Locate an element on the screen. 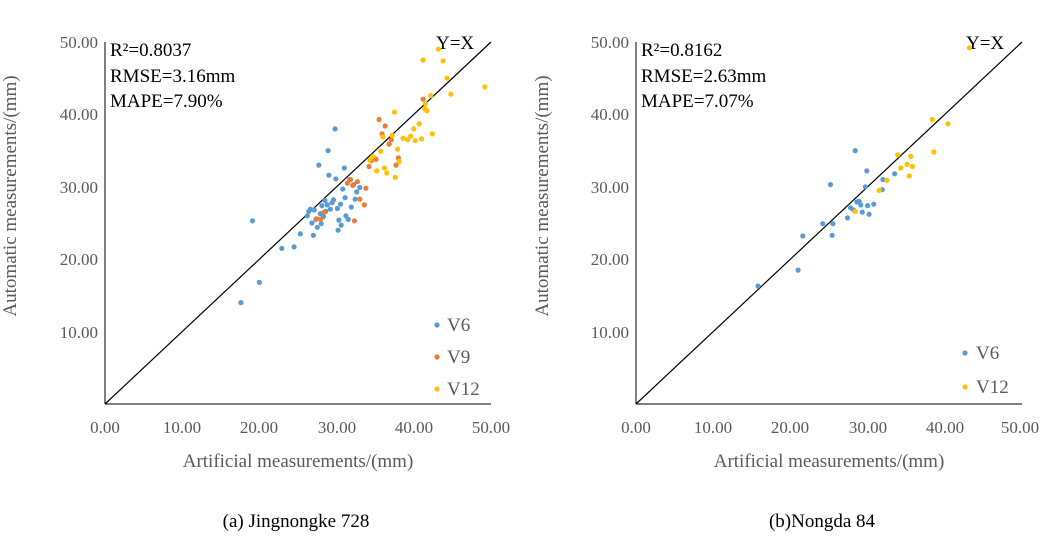 Image resolution: width=1054 pixels, height=536 pixels. r-squared-stat: R²=0.8037 is located at coordinates (150, 50).